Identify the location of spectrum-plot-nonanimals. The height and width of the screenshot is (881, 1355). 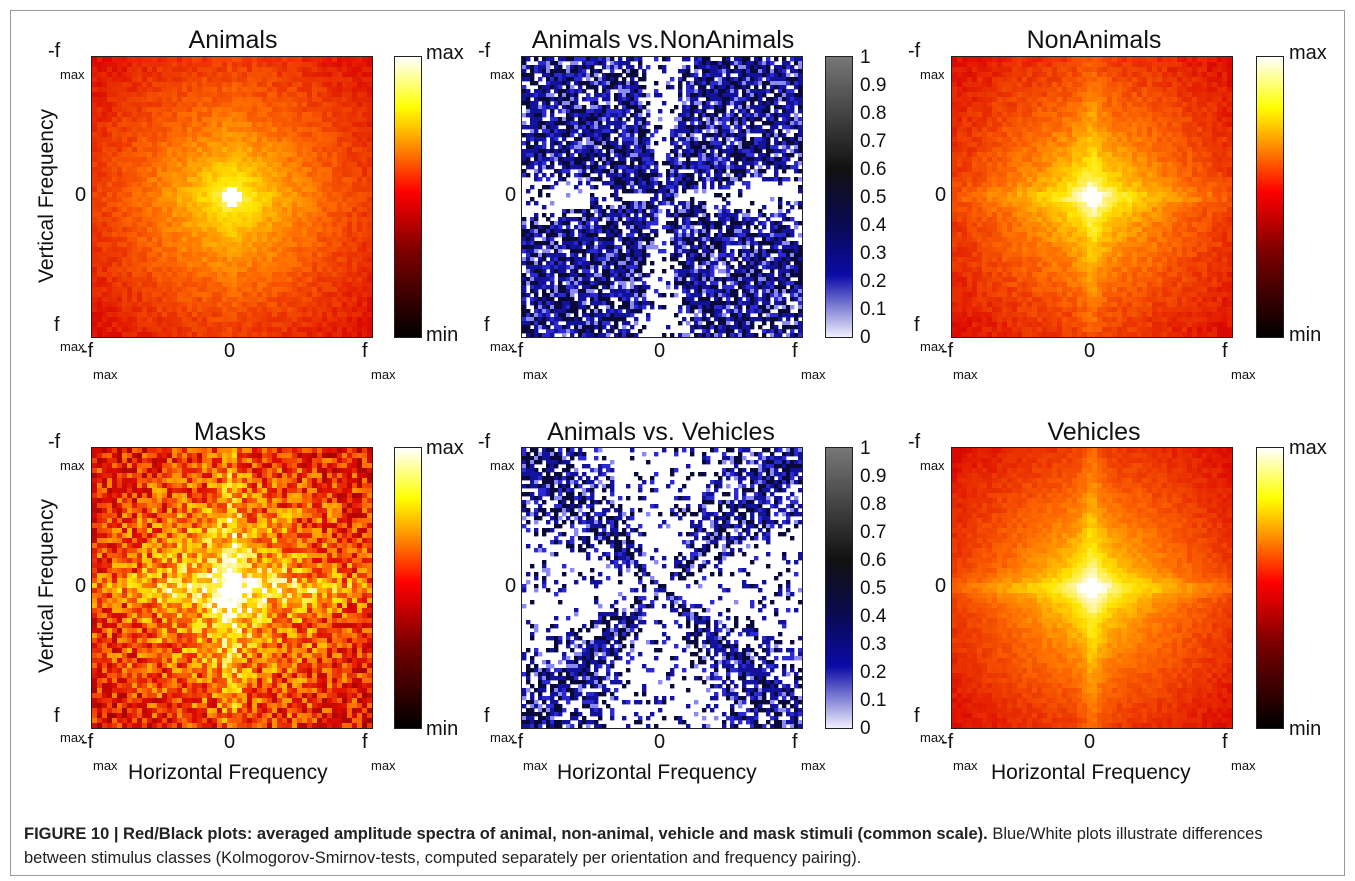
(1092, 197).